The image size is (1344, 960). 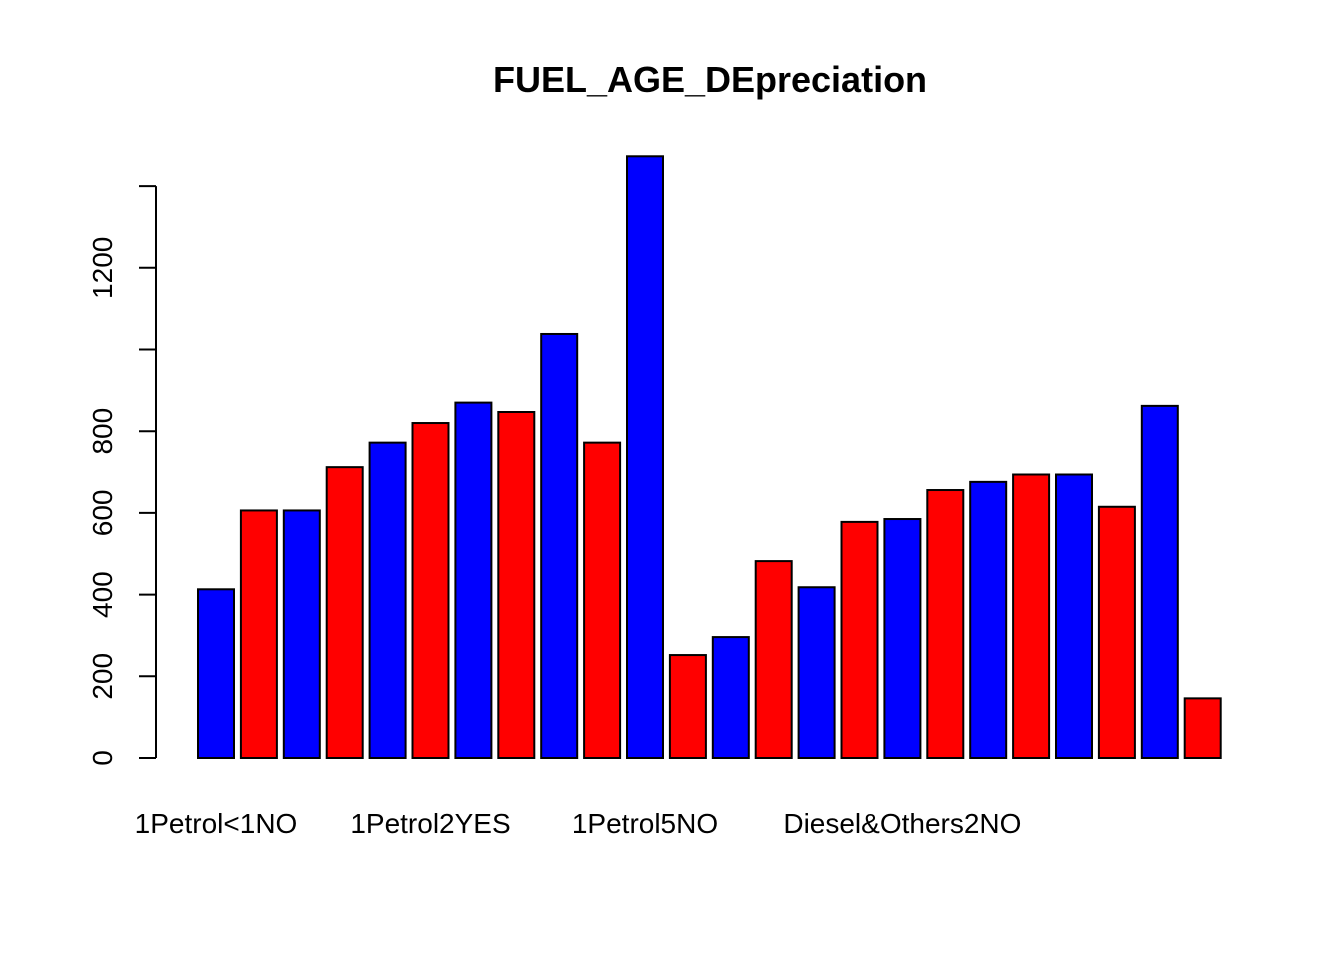 What do you see at coordinates (645, 823) in the screenshot?
I see `x-category-label: 1Petrol5NO` at bounding box center [645, 823].